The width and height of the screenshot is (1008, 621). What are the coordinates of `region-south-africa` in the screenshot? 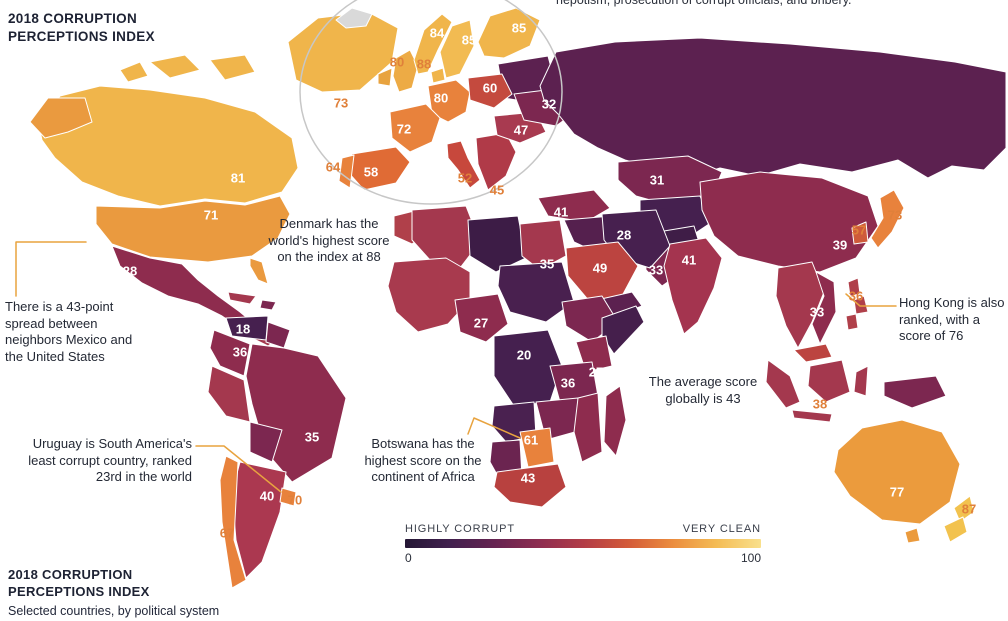 It's located at (530, 485).